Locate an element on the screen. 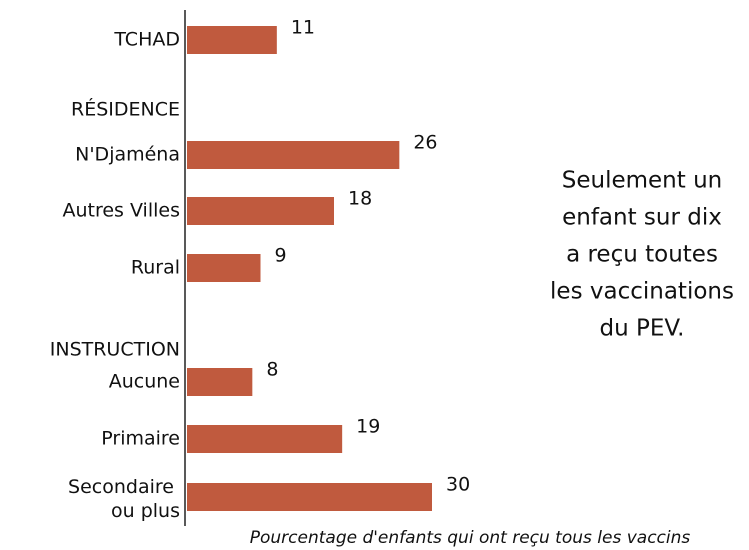  category-label: Autres Villes is located at coordinates (121, 211).